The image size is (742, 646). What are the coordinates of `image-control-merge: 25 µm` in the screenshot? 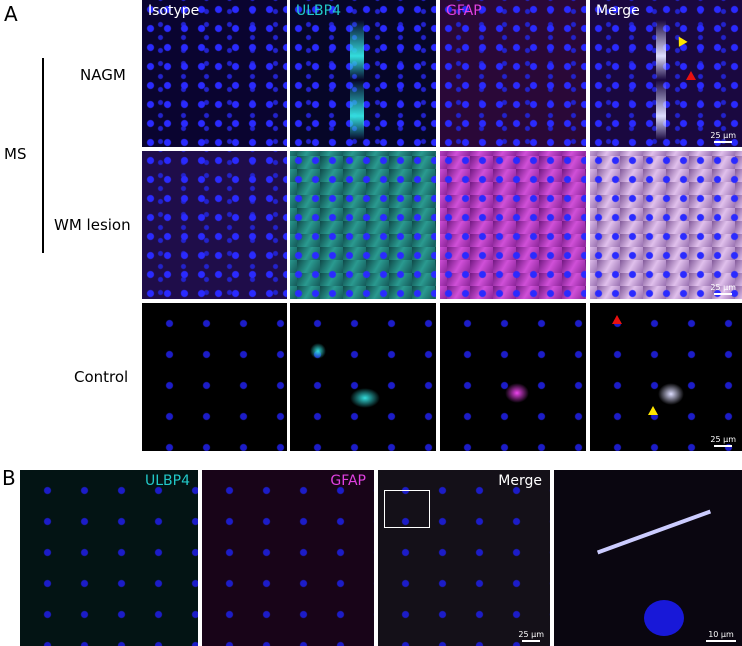 It's located at (666, 377).